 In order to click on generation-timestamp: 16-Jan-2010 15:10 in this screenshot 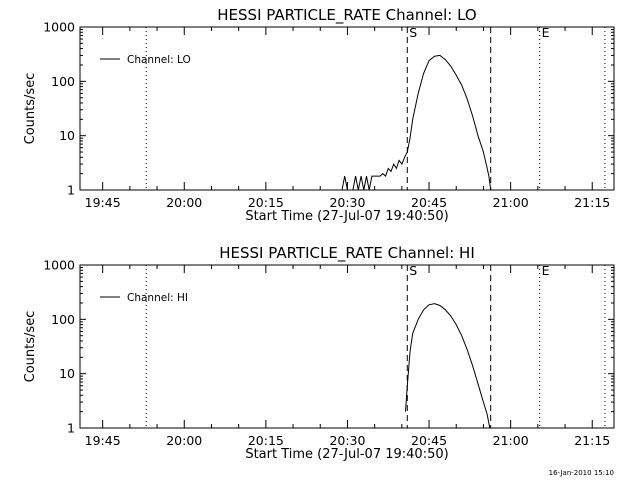, I will do `click(581, 473)`.